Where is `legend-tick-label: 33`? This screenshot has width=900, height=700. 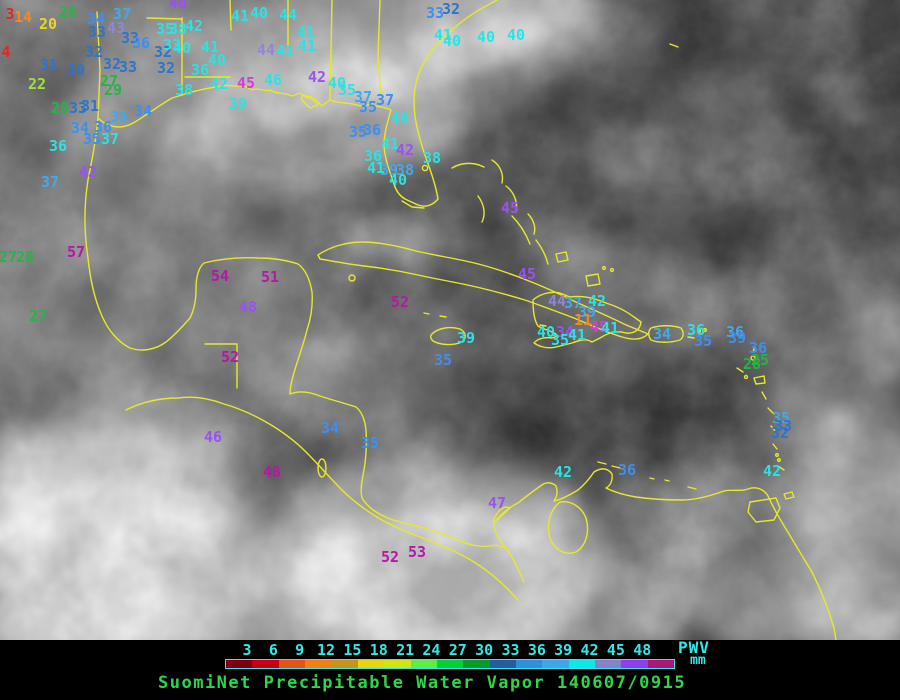
legend-tick-label: 33 is located at coordinates (510, 650).